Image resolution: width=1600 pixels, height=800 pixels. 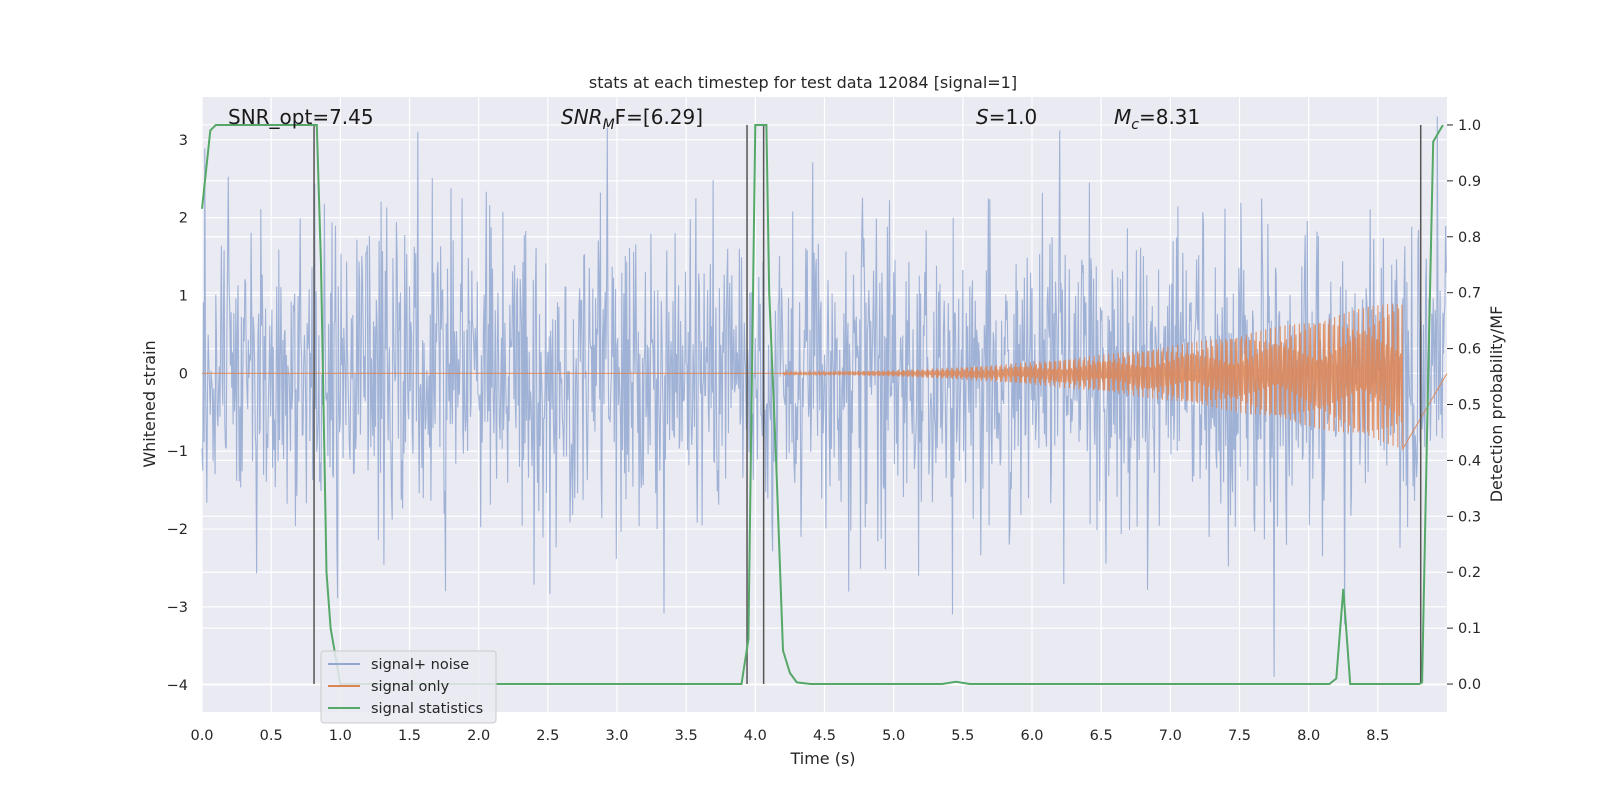 I want to click on x-tick-label: 5.5, so click(x=962, y=736).